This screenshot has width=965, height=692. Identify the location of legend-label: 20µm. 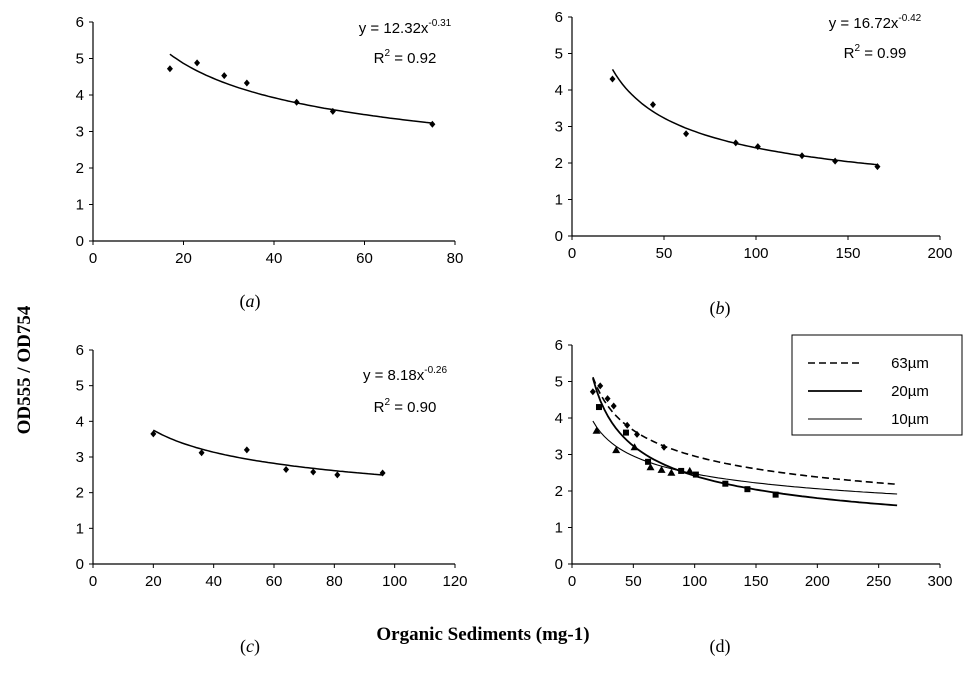
(910, 391).